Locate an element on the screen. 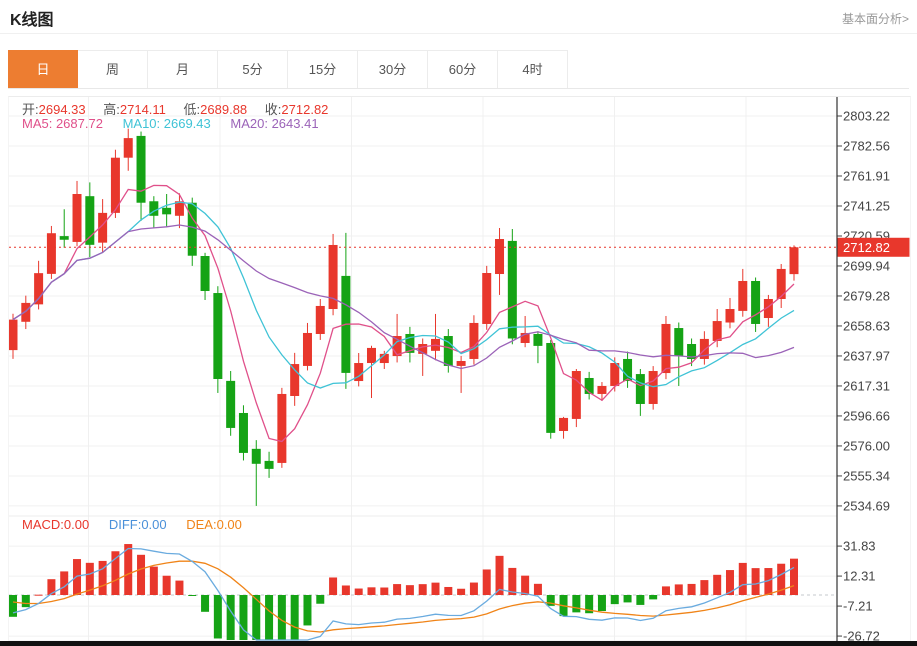 This screenshot has width=917, height=646. svg-text: 2782.56 is located at coordinates (866, 146).